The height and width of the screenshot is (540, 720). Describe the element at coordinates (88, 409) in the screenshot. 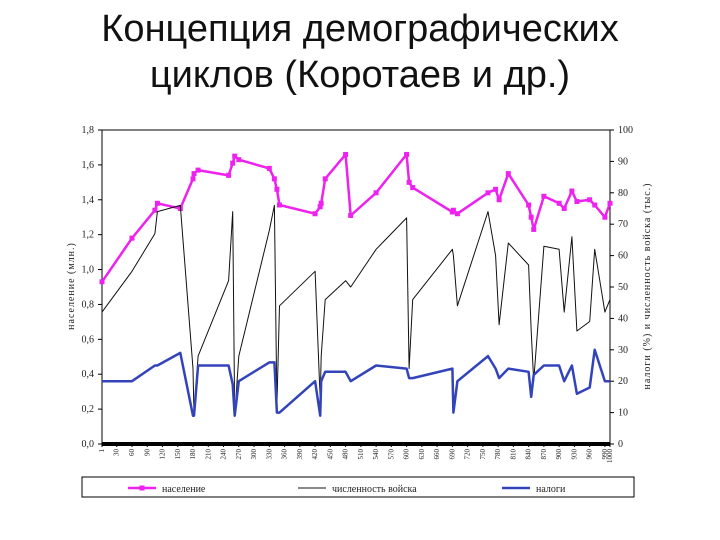

I see `y-tick-label: 0,2` at that location.